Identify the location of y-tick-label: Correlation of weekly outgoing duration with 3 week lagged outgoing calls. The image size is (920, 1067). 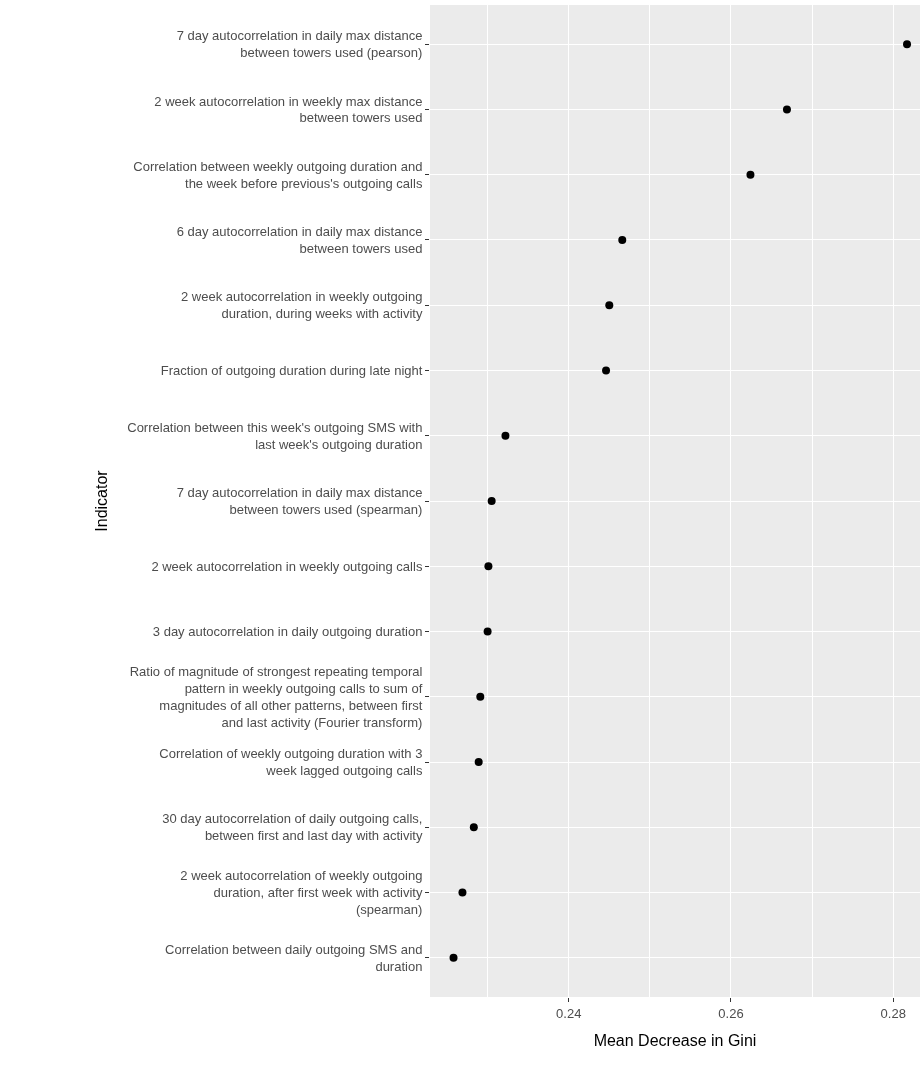
(291, 762).